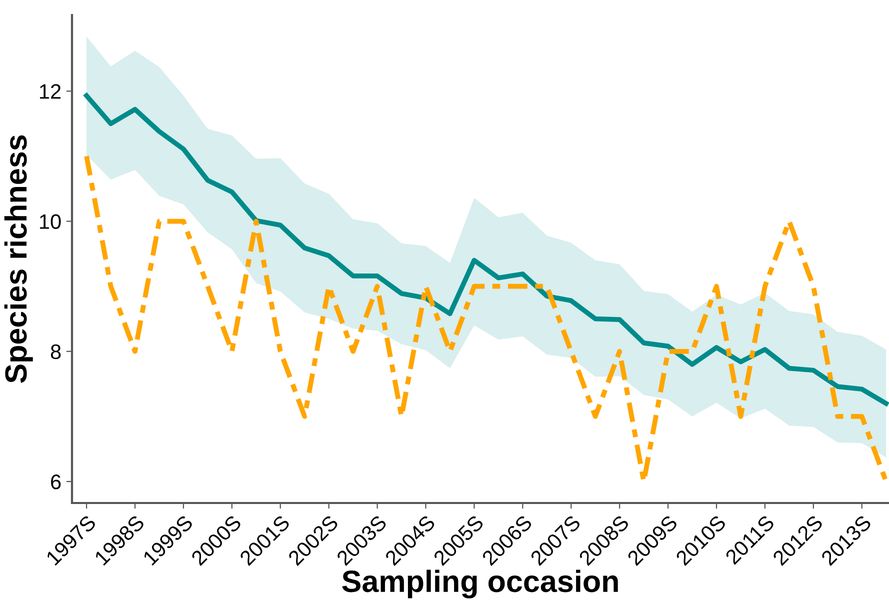 Image resolution: width=889 pixels, height=600 pixels. I want to click on y-tick-label: 12, so click(50, 91).